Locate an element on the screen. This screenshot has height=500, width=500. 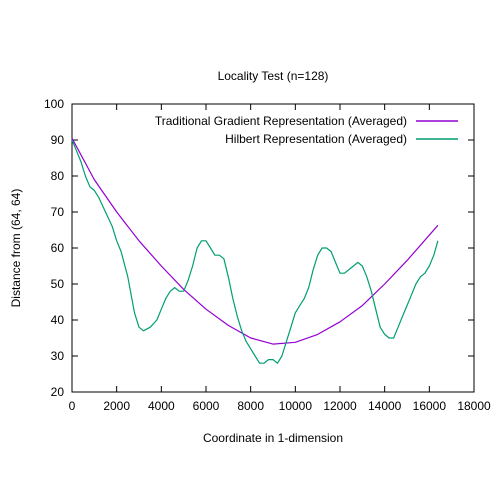
x-tick-label: 14000 is located at coordinates (385, 406).